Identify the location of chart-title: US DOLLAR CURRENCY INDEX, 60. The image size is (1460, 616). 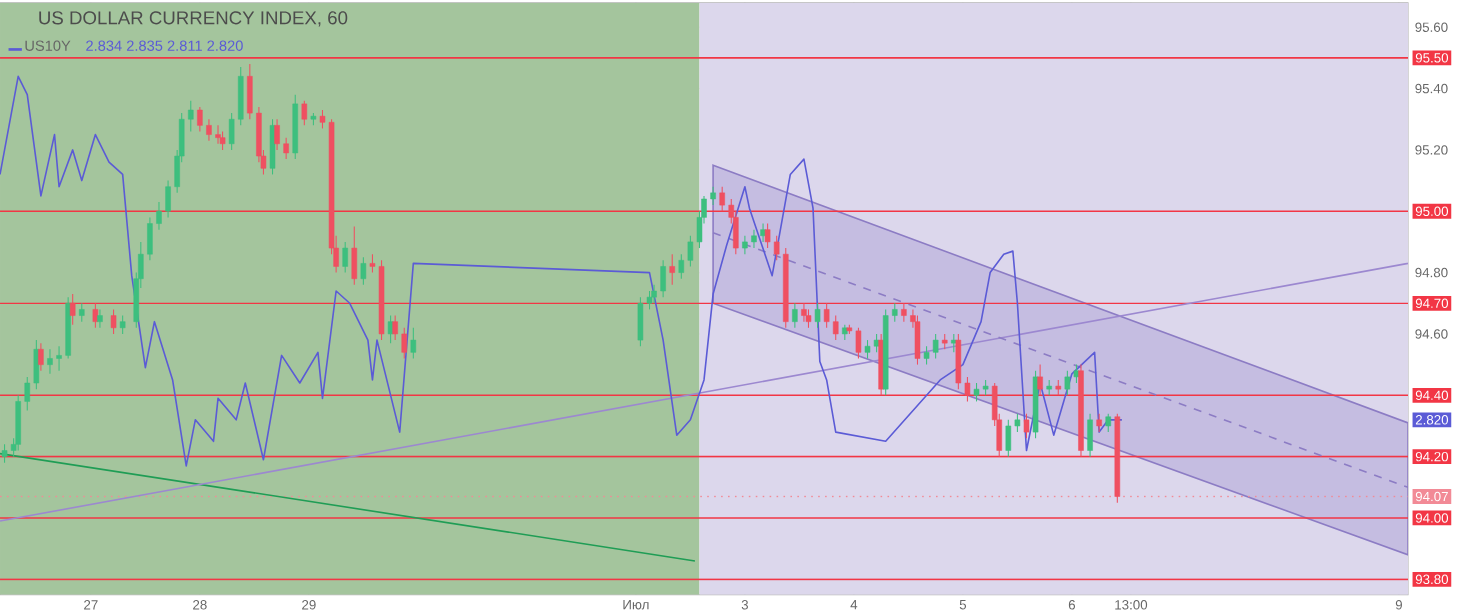
(193, 19).